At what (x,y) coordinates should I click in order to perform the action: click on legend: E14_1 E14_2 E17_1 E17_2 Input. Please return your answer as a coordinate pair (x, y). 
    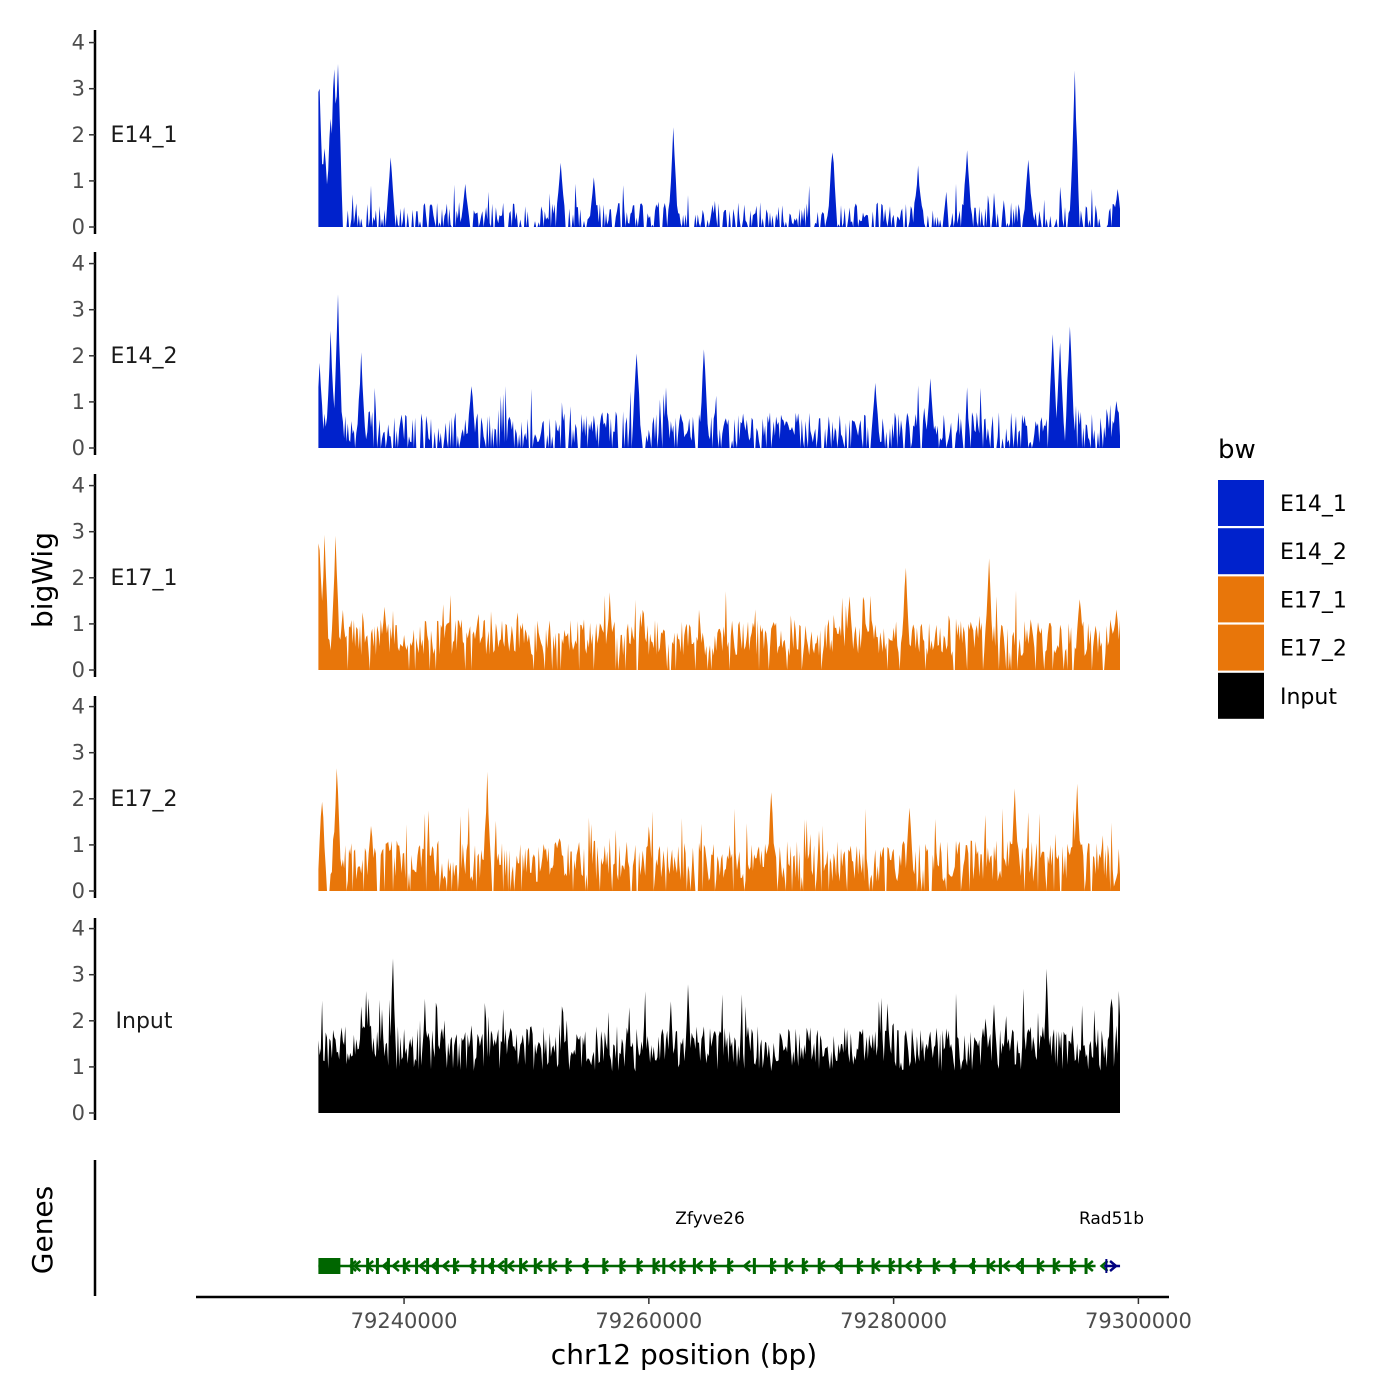
    Looking at the image, I should click on (1282, 599).